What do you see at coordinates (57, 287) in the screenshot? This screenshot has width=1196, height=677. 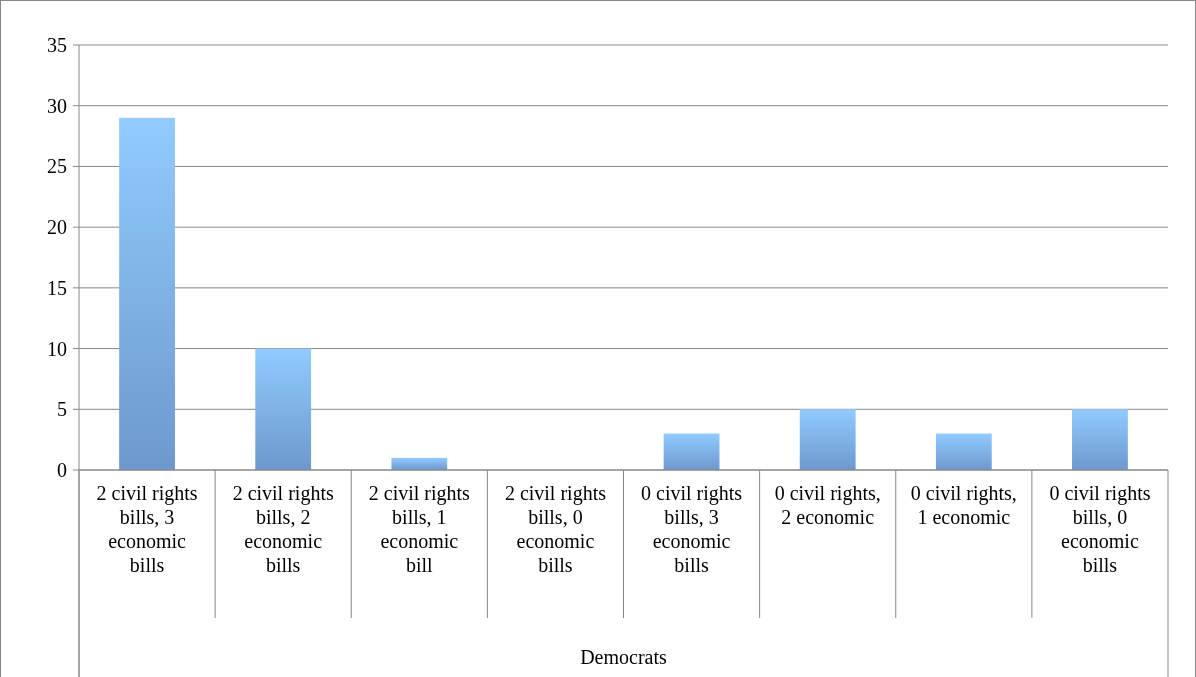 I see `y-tick-label: 15` at bounding box center [57, 287].